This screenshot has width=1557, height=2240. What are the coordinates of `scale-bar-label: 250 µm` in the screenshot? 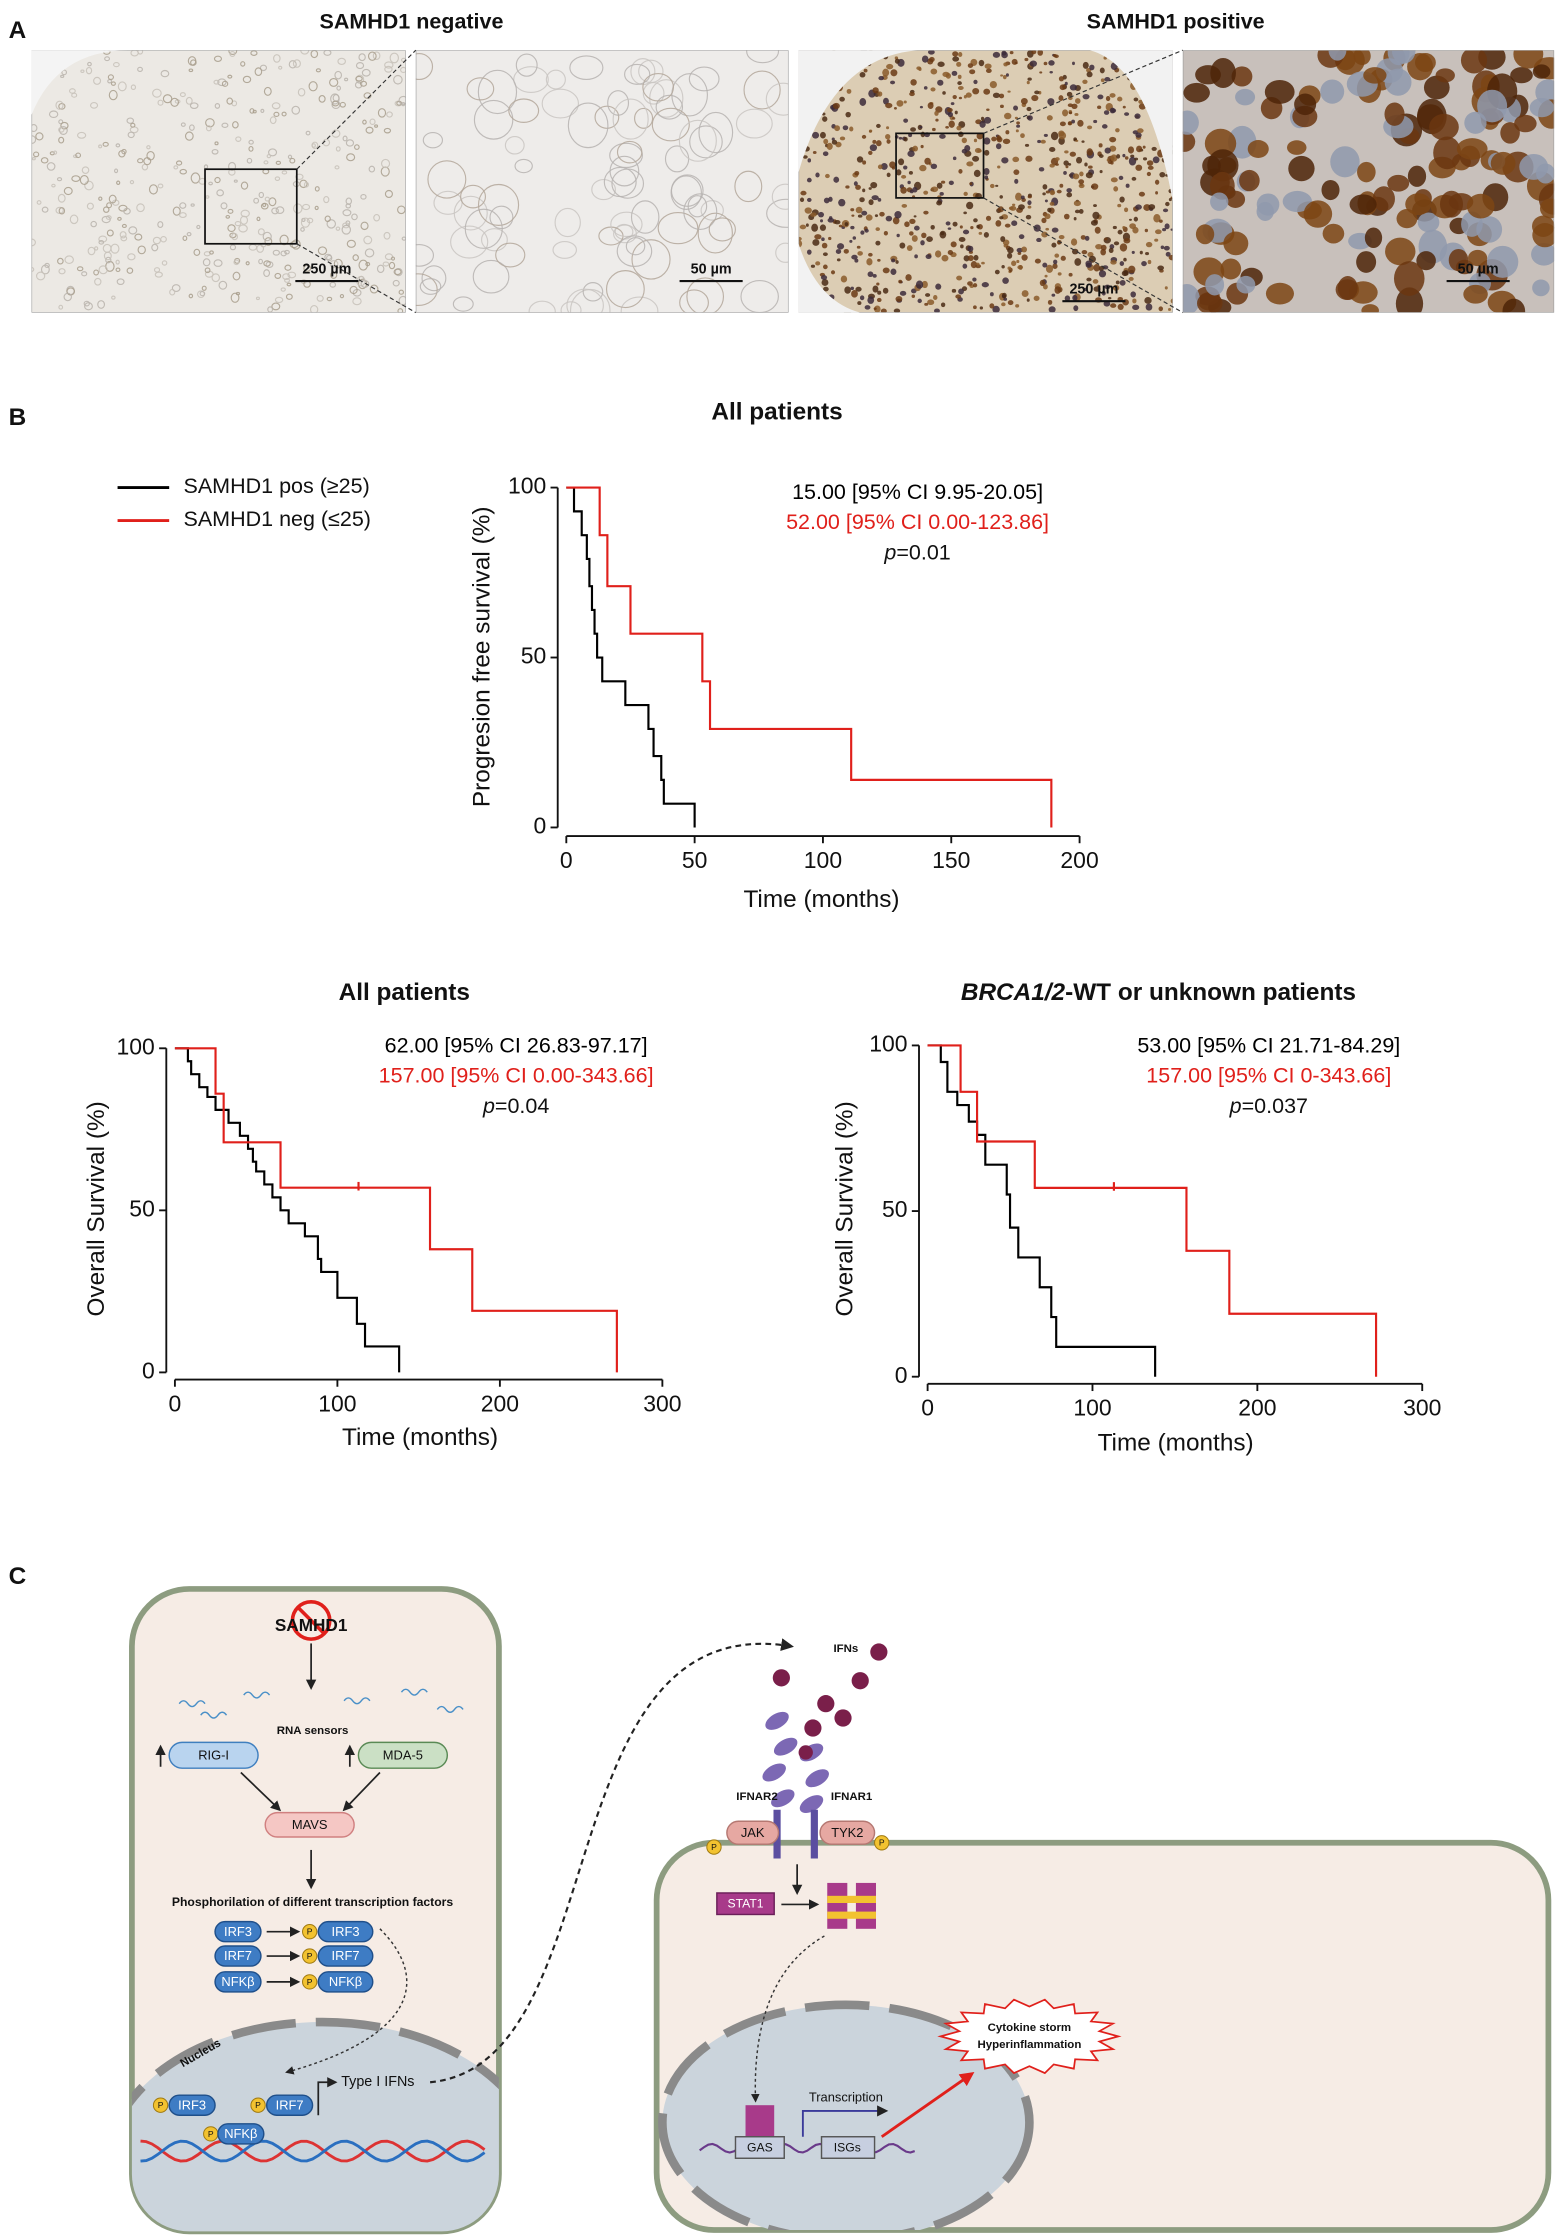 It's located at (1093, 289).